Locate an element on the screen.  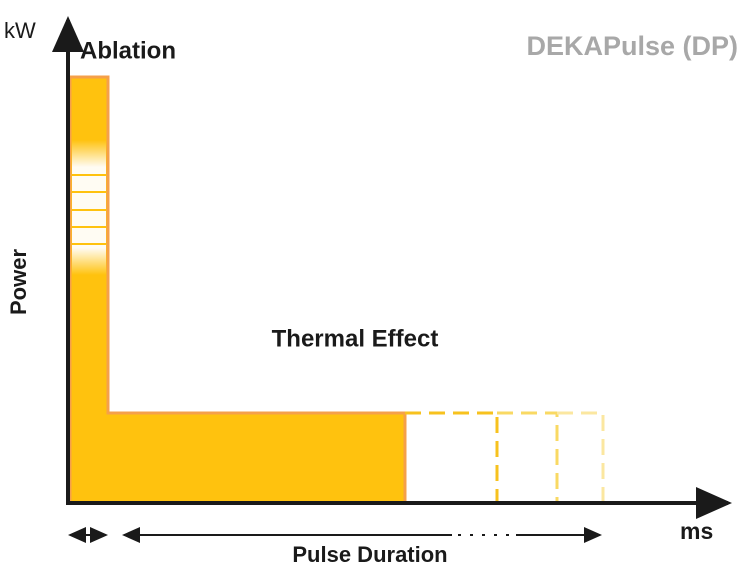
extension-dashes is located at coordinates (505, 457).